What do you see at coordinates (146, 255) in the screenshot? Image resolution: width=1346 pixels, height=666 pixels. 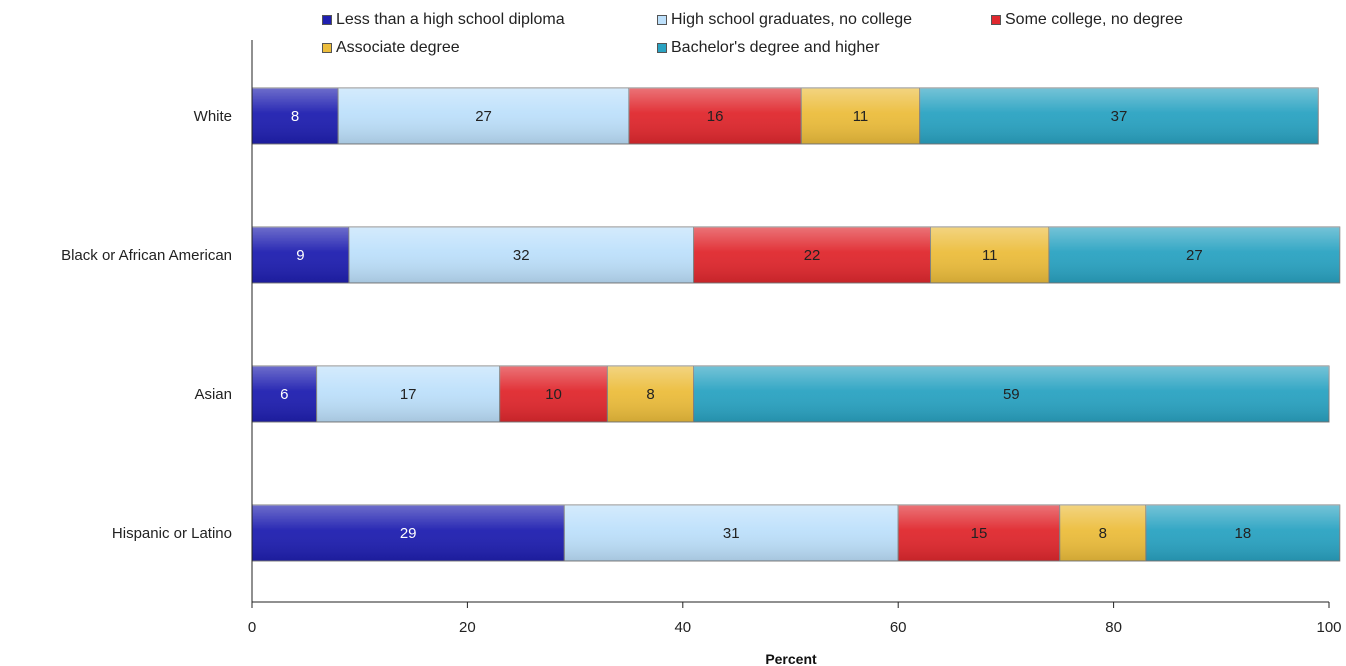 I see `category-label-black-or-african-american: Black or African American` at bounding box center [146, 255].